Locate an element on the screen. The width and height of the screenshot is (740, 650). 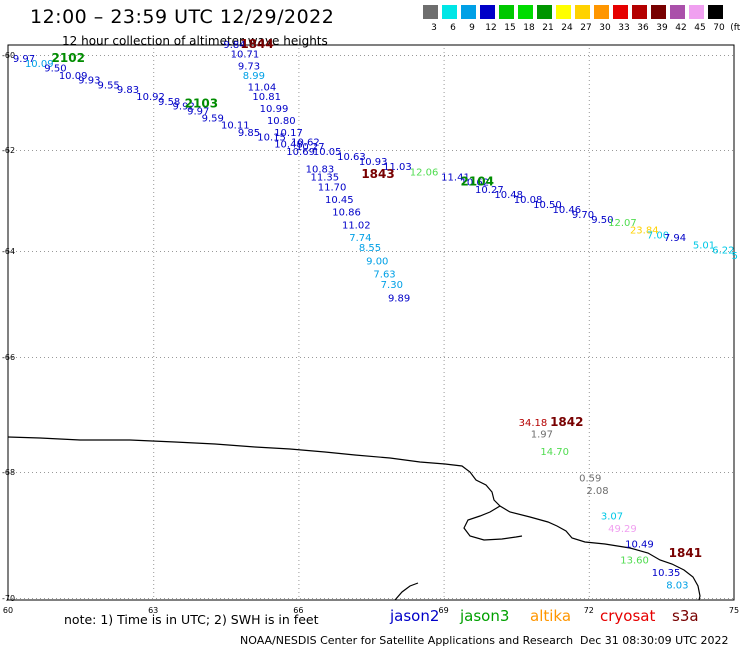
wave-height-label: 11.04 is located at coordinates (262, 88).